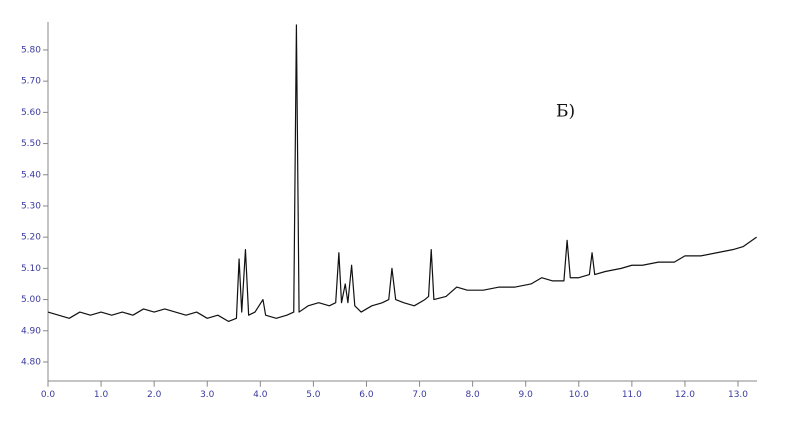 Image resolution: width=792 pixels, height=424 pixels. Describe the element at coordinates (685, 395) in the screenshot. I see `x-tick-label: 12.0` at that location.